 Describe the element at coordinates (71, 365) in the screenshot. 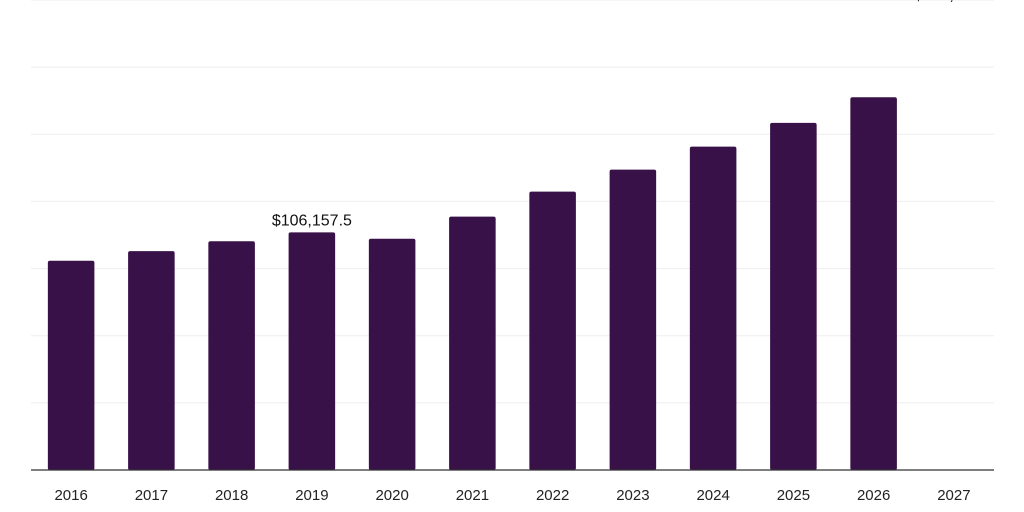

I see `bar-2016` at that location.